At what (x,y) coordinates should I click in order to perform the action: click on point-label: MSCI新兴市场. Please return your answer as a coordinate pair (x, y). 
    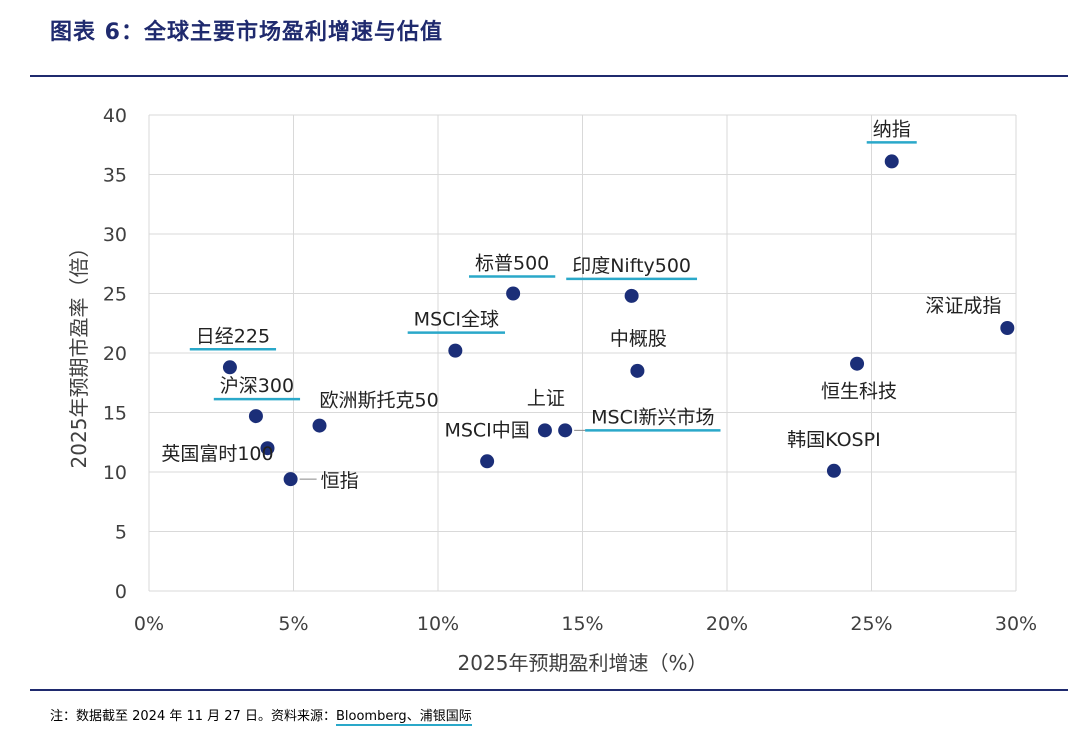
    Looking at the image, I should click on (652, 417).